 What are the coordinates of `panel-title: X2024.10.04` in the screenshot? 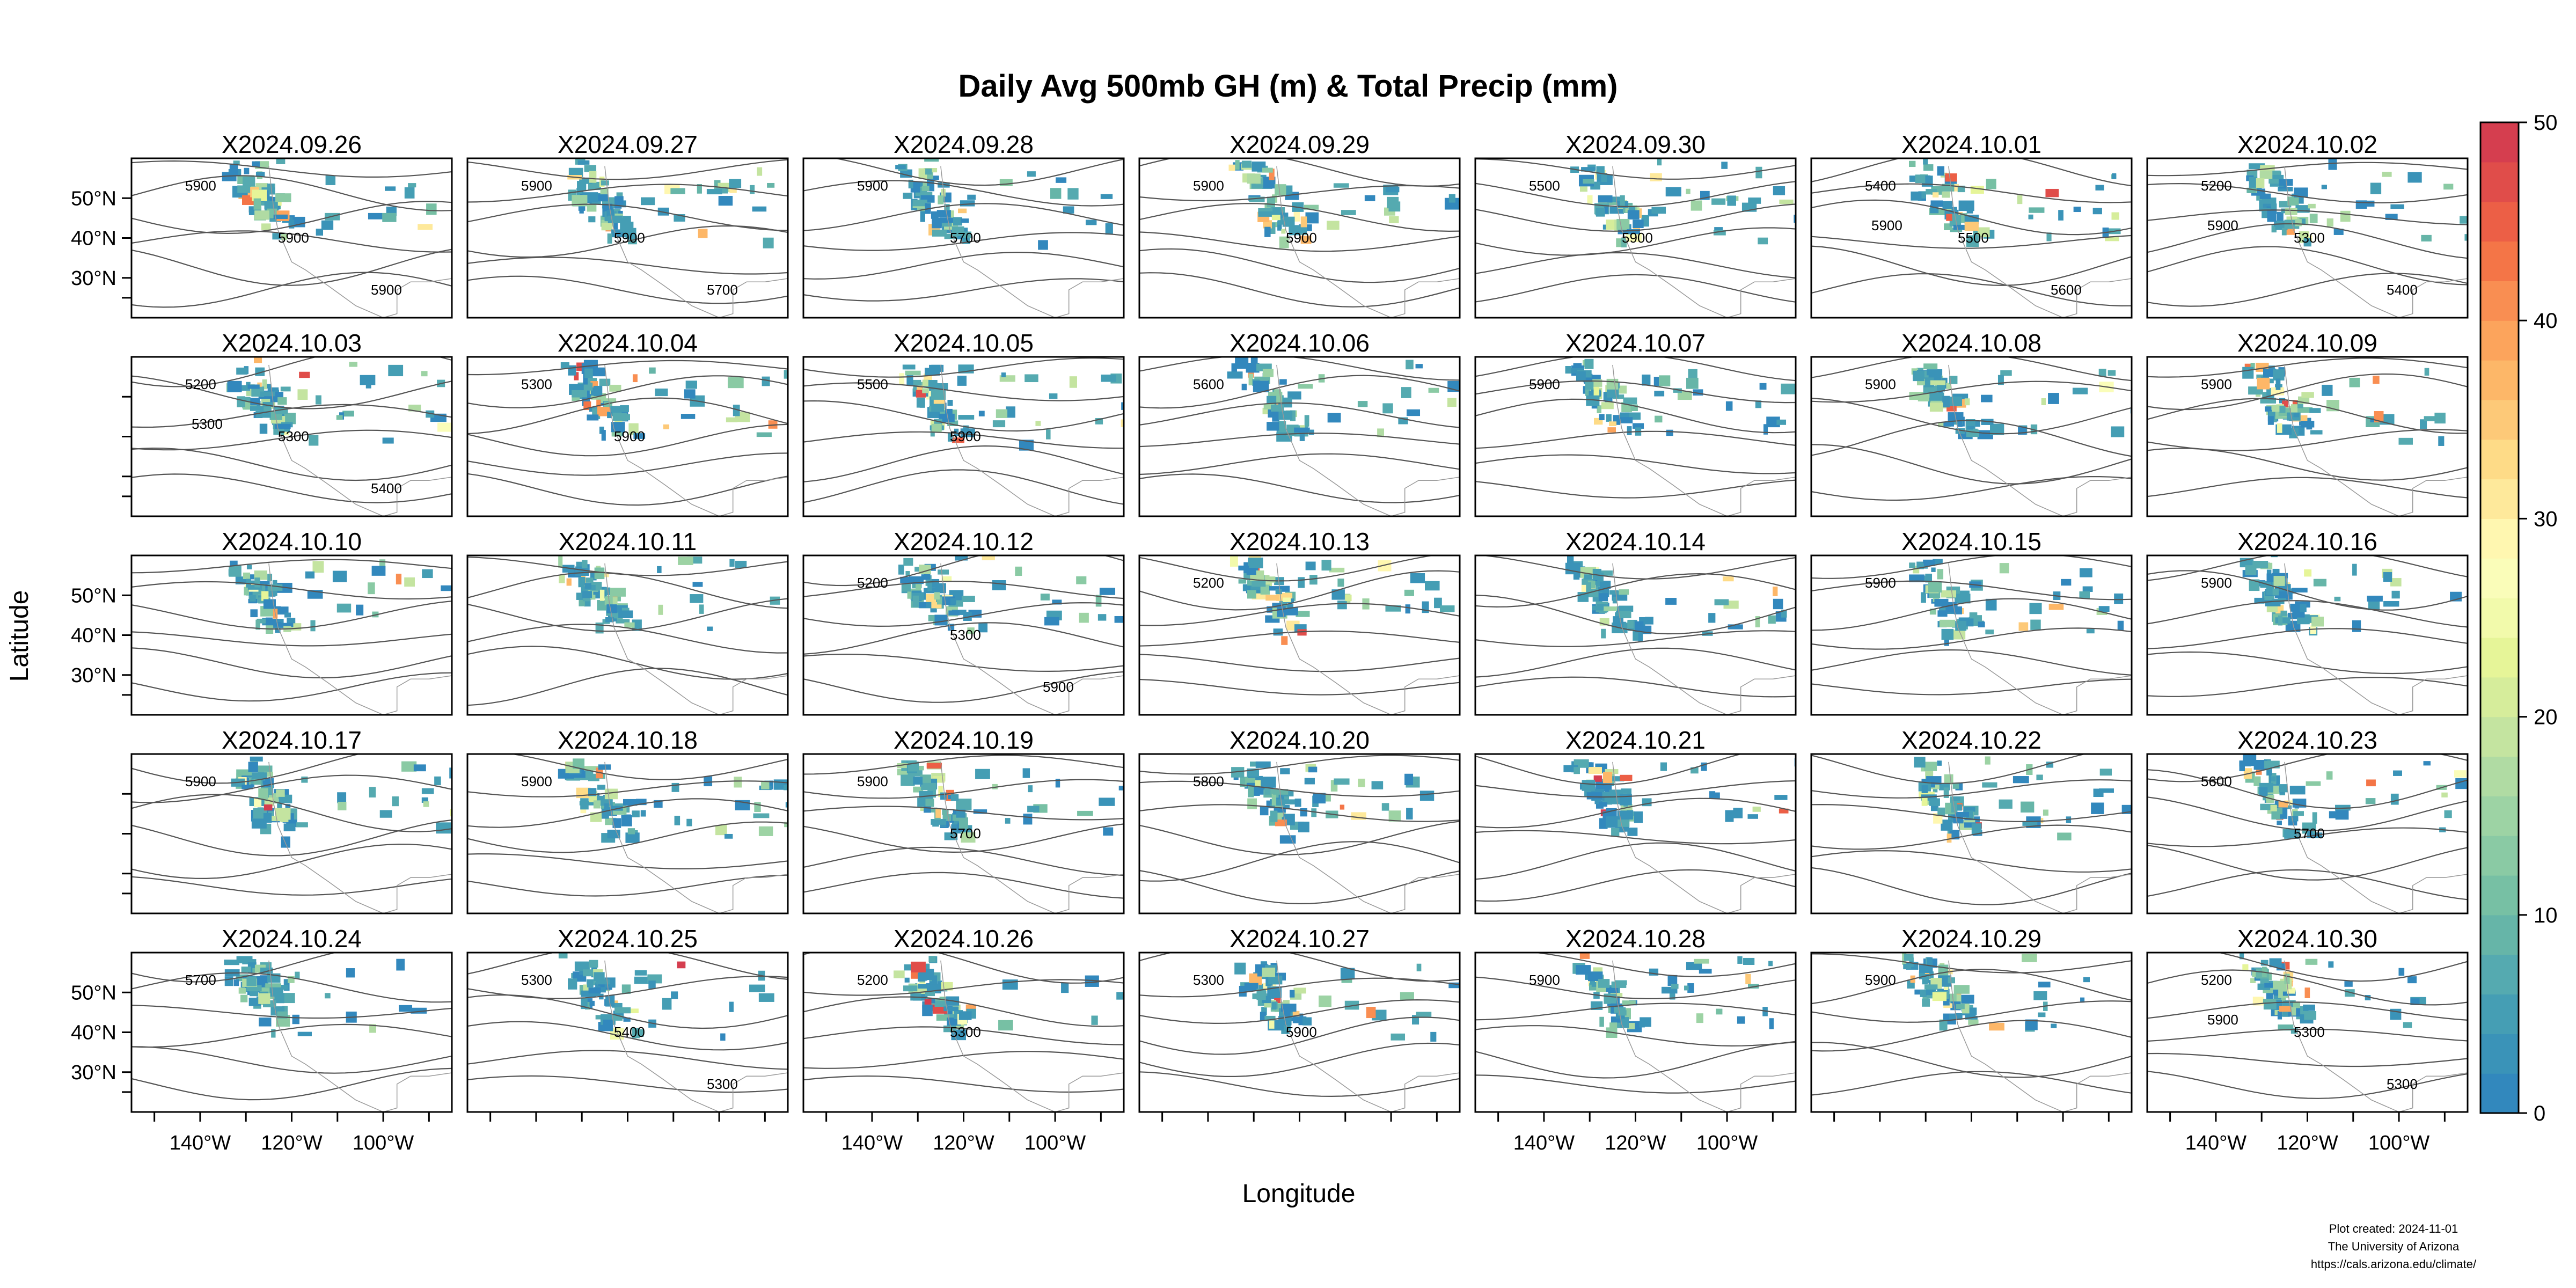 It's located at (628, 343).